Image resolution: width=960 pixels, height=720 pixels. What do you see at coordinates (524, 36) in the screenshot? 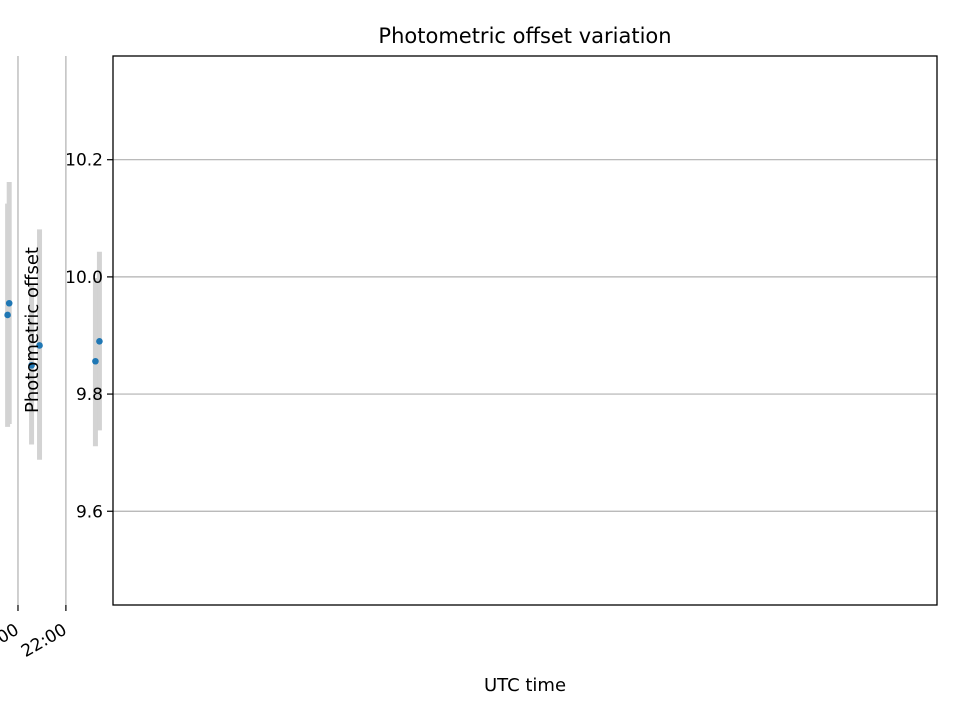
I see `chart-title: Photometric offset variation` at bounding box center [524, 36].